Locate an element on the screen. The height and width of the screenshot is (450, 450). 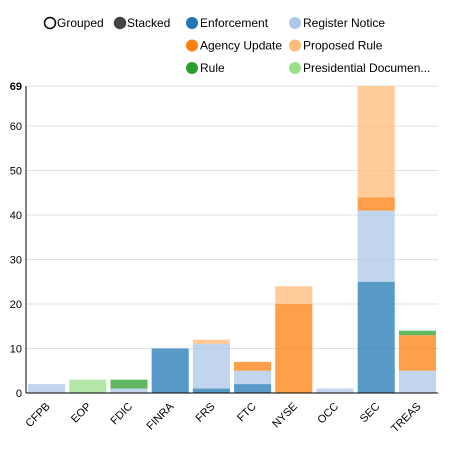
x-tick-label: FRS is located at coordinates (205, 413).